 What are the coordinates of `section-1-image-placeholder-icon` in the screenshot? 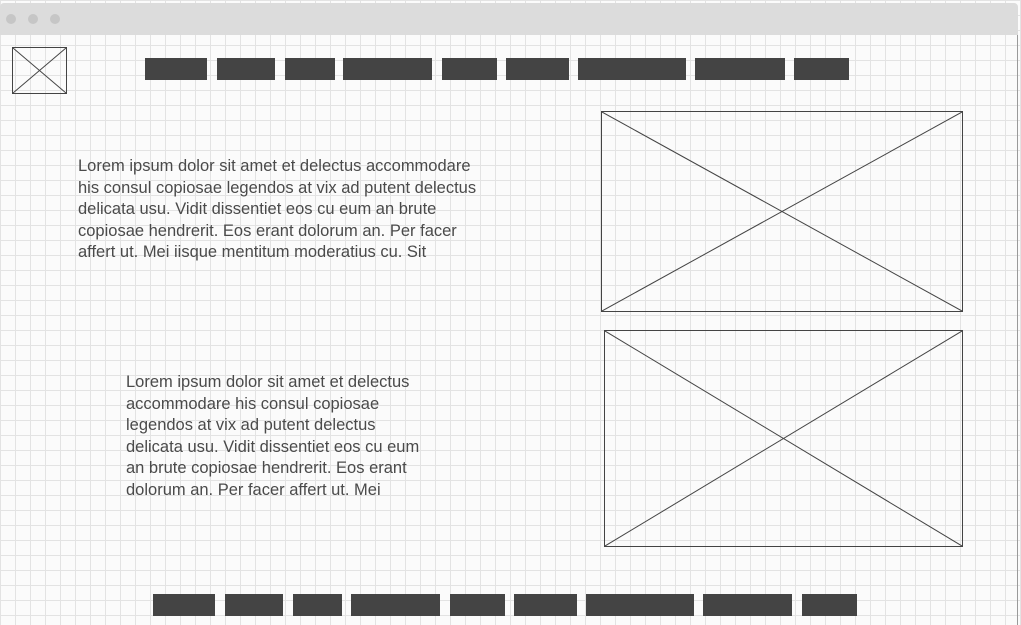 It's located at (782, 211).